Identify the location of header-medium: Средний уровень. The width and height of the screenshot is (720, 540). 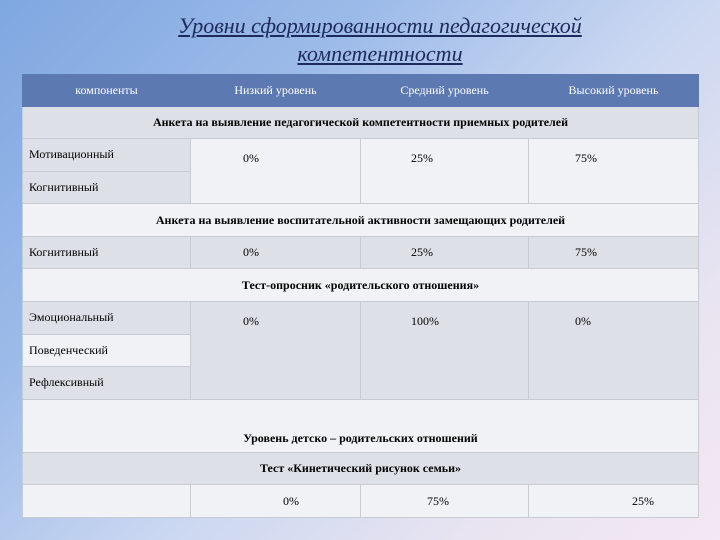
(444, 90).